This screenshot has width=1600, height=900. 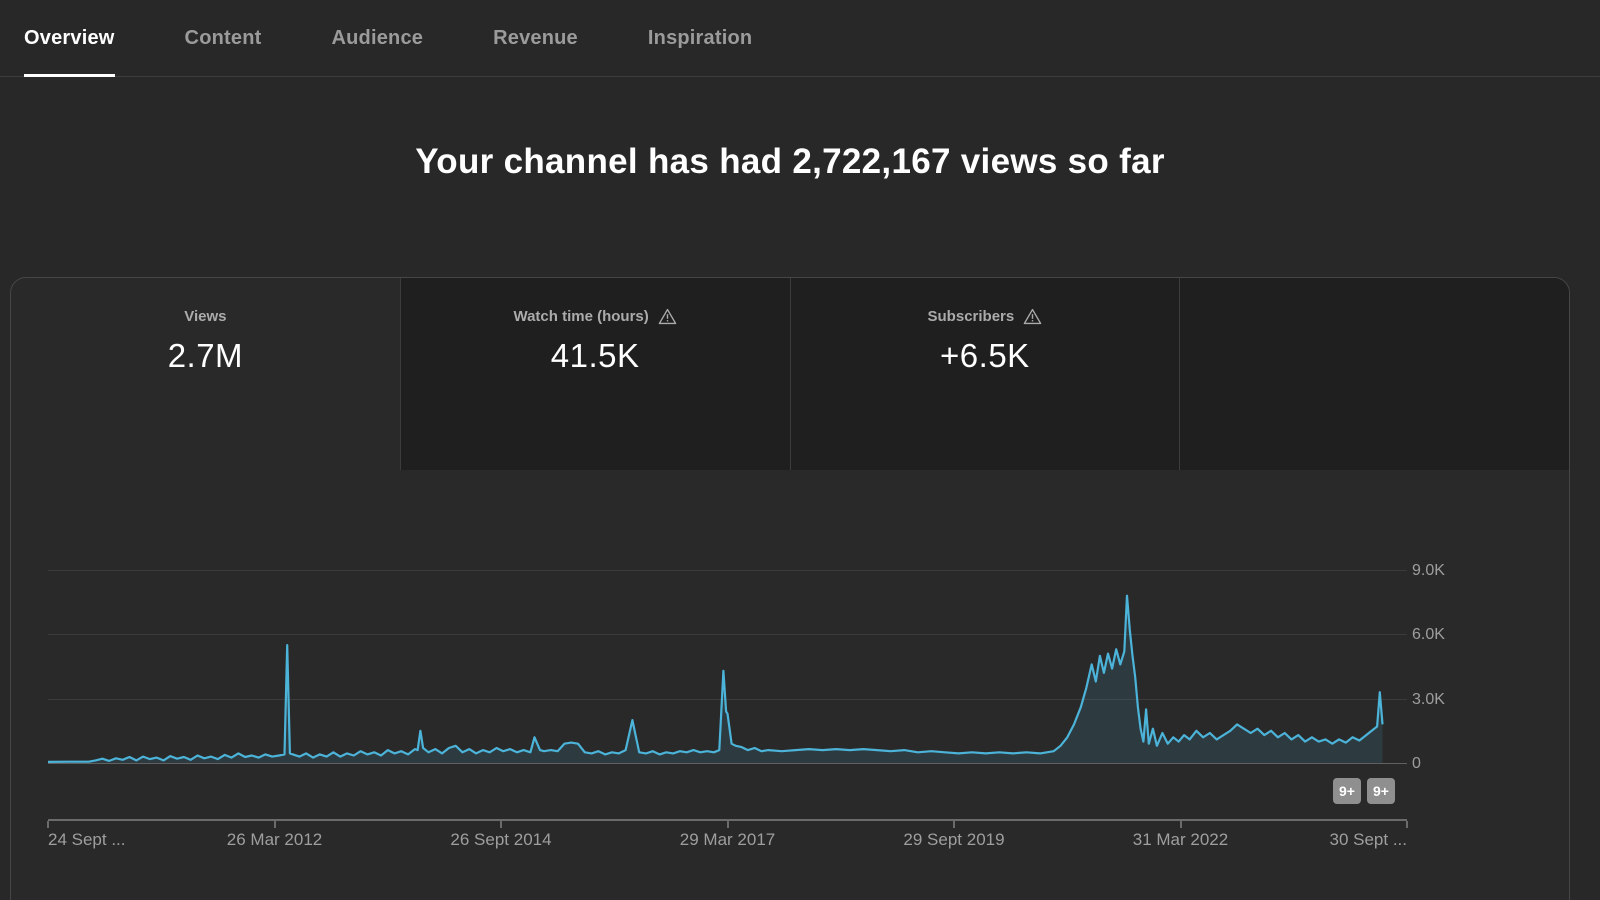 I want to click on tab-content-label: Content, so click(x=223, y=37).